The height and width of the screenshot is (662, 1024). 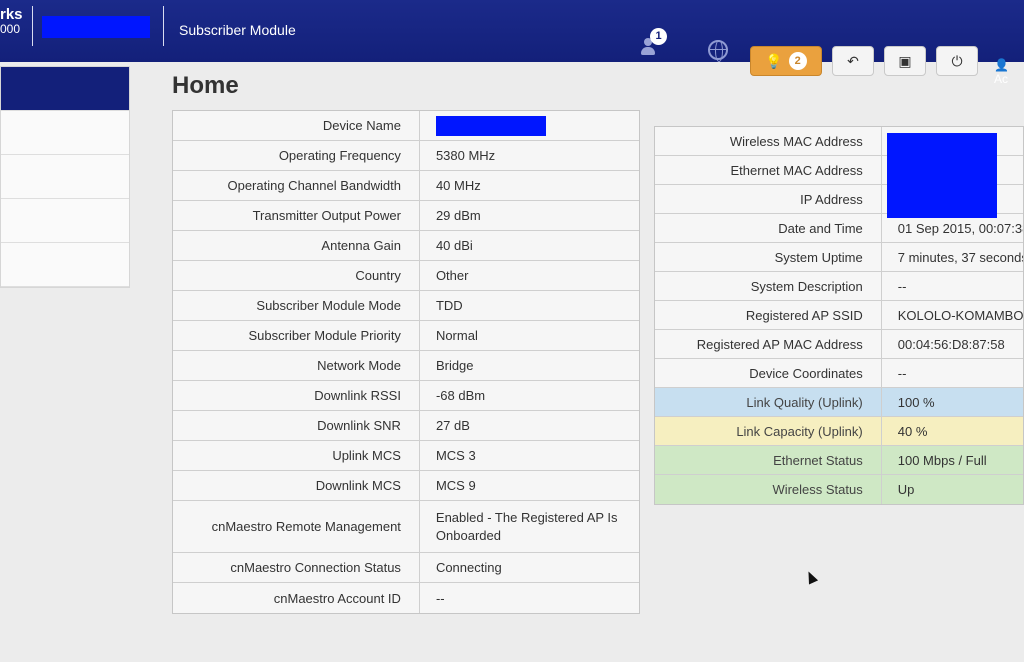 I want to click on table-row: Ethernet MAC Address, so click(x=839, y=170).